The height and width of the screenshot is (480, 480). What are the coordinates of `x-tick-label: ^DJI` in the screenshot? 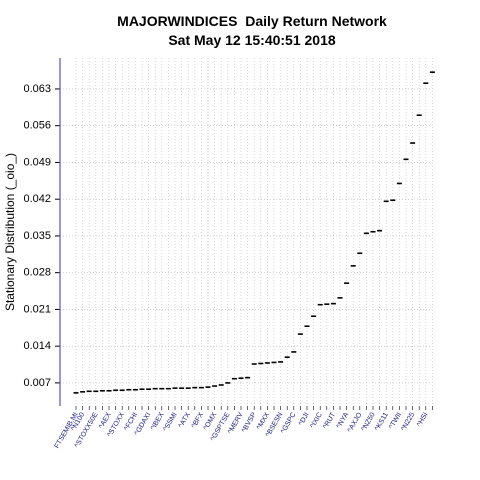 It's located at (304, 418).